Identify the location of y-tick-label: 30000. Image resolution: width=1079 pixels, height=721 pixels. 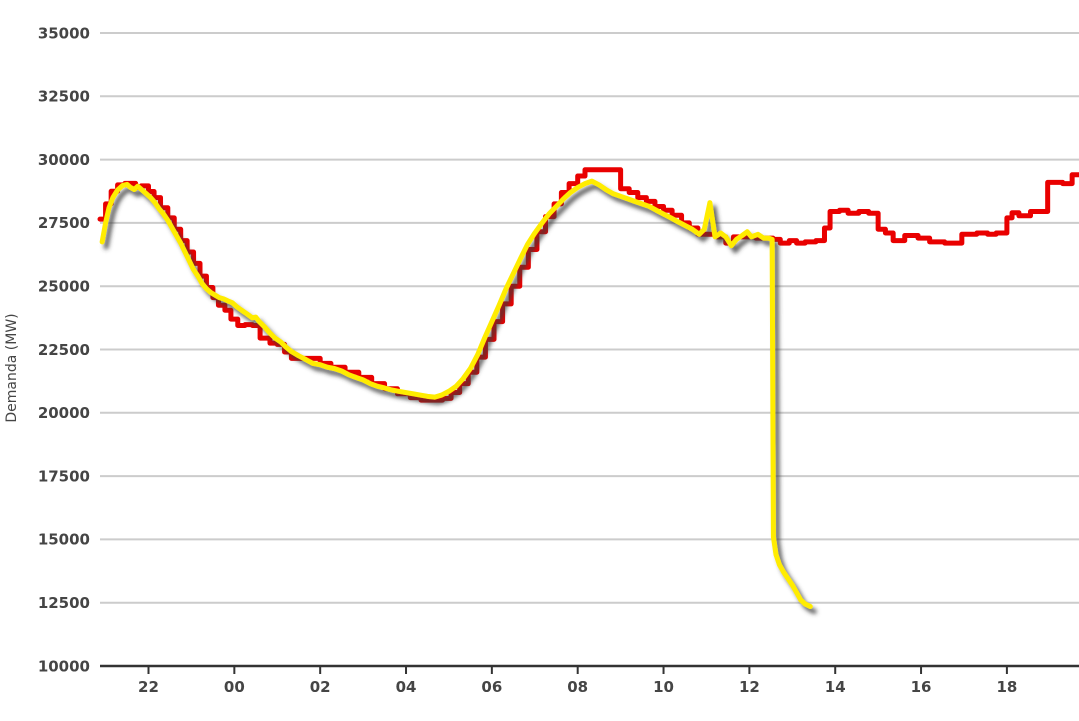
(64, 160).